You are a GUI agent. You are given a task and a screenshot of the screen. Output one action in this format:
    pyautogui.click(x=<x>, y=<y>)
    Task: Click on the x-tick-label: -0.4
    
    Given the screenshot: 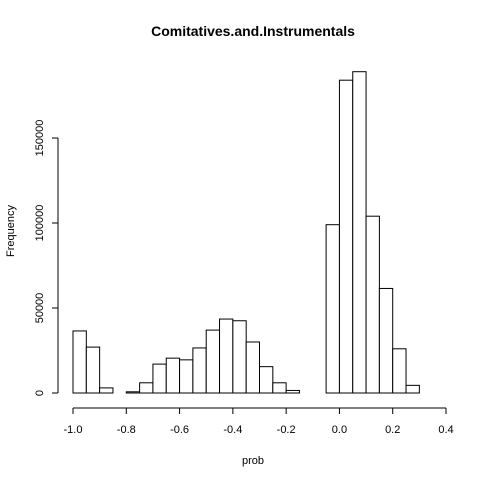 What is the action you would take?
    pyautogui.click(x=232, y=430)
    